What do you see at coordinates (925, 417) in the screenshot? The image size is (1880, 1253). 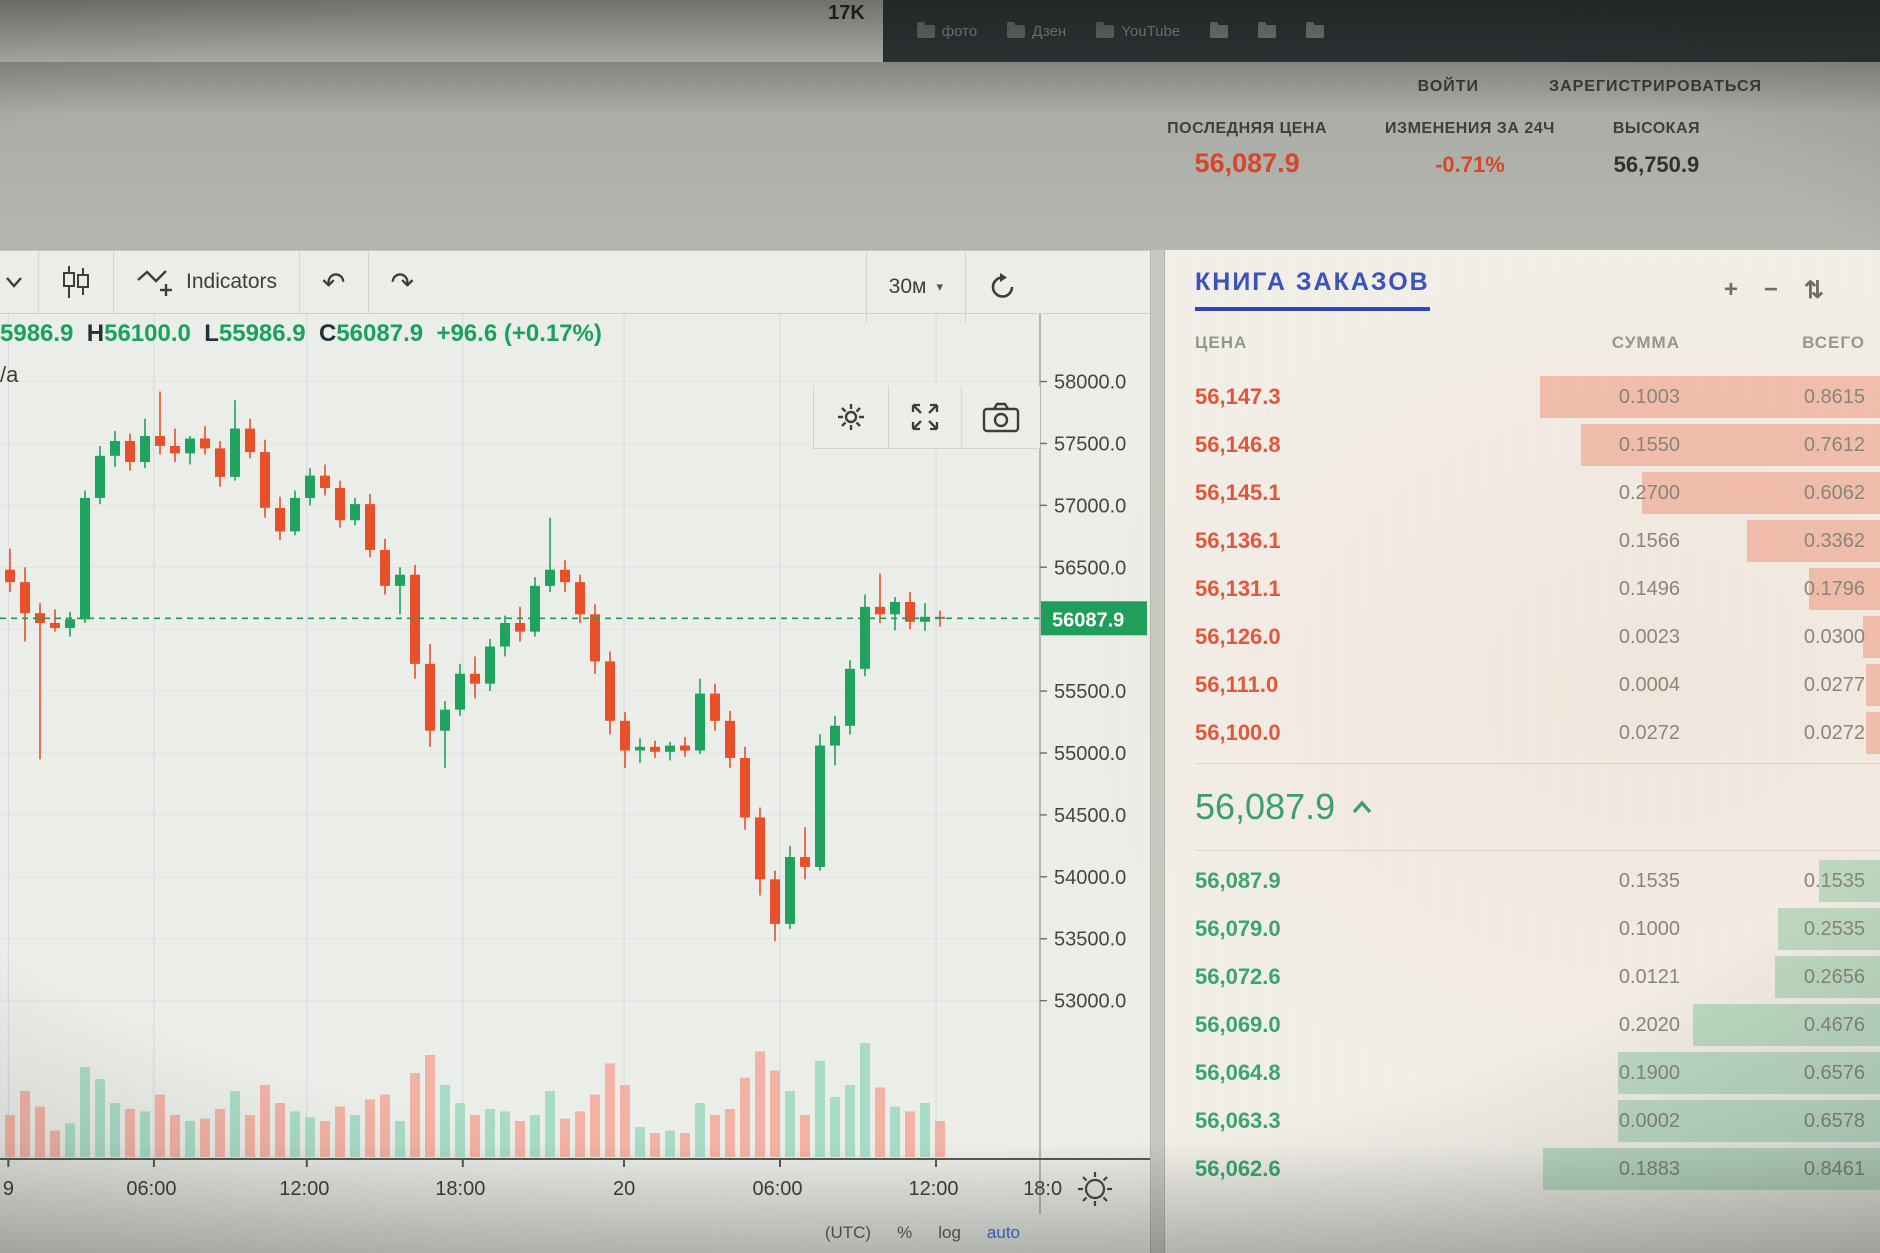 I see `fullscreen-button` at bounding box center [925, 417].